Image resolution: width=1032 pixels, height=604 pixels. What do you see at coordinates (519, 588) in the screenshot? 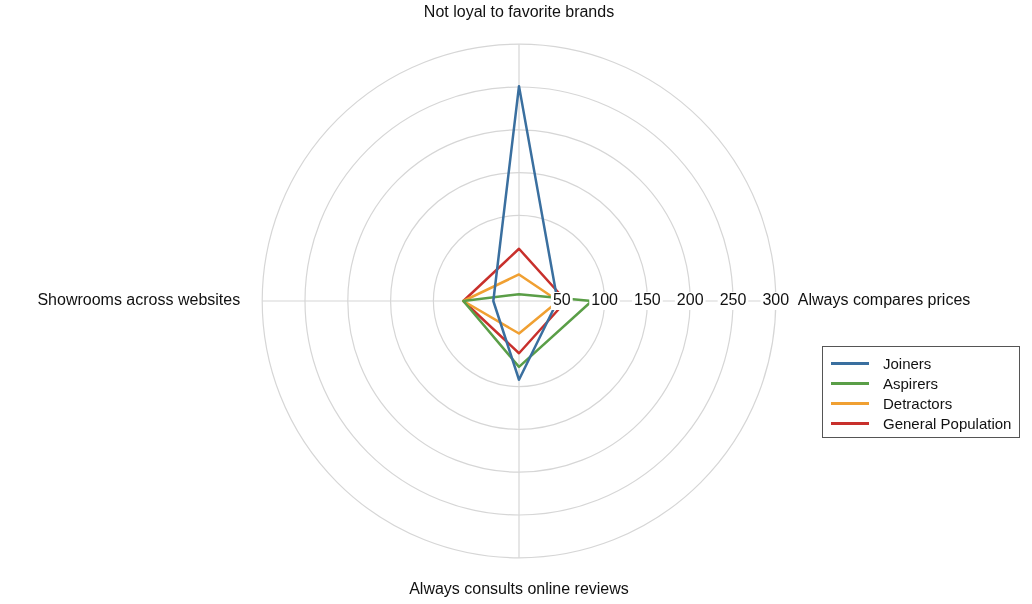
I see `spoke-label: Always consults online reviews` at bounding box center [519, 588].